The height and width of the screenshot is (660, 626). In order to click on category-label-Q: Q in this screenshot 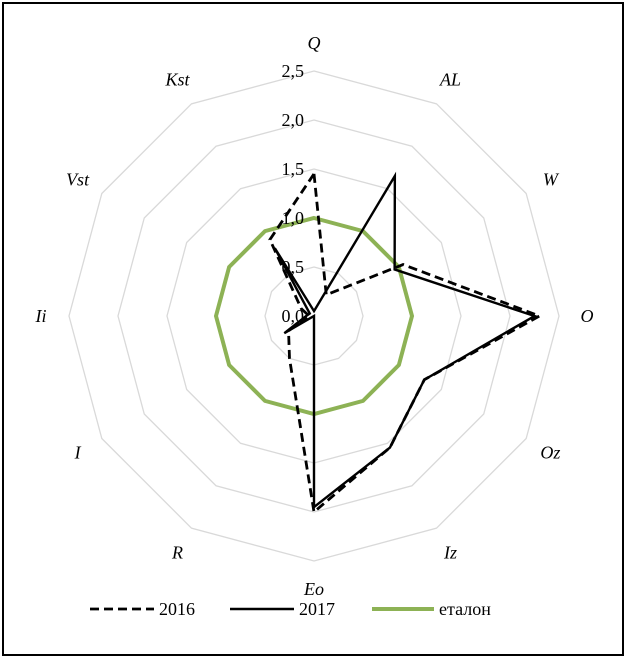, I will do `click(314, 43)`.